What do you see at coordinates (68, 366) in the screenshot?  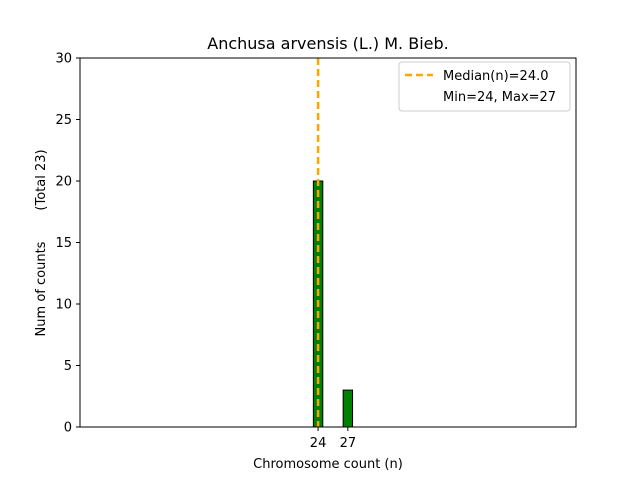 I see `y-tick-label-5: 5` at bounding box center [68, 366].